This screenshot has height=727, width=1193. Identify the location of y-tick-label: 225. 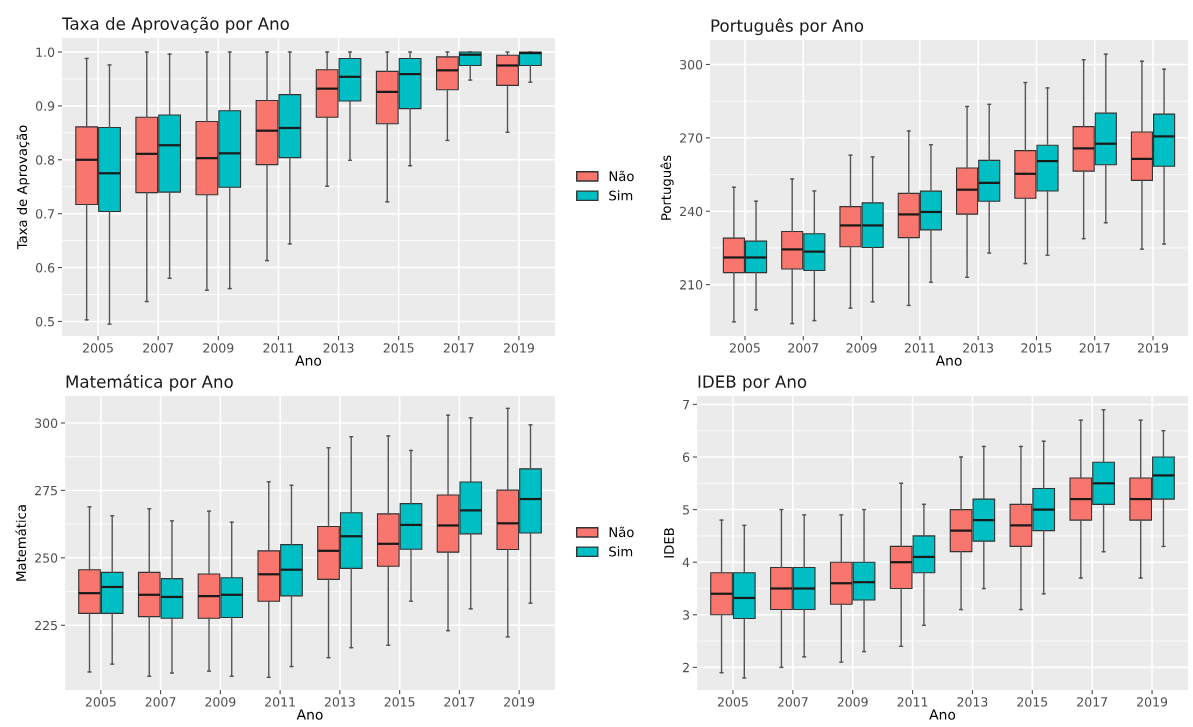
(46, 625).